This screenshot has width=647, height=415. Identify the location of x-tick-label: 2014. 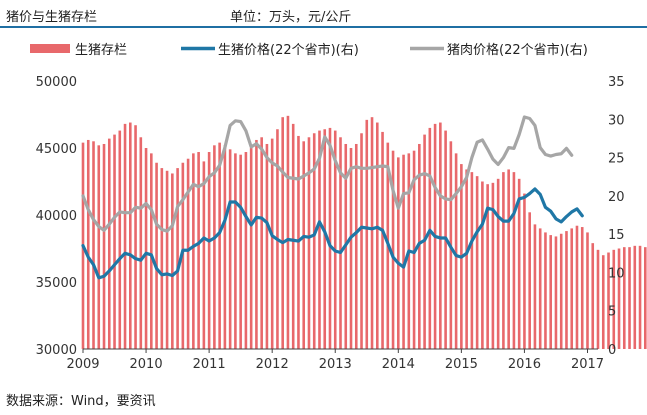
(398, 364).